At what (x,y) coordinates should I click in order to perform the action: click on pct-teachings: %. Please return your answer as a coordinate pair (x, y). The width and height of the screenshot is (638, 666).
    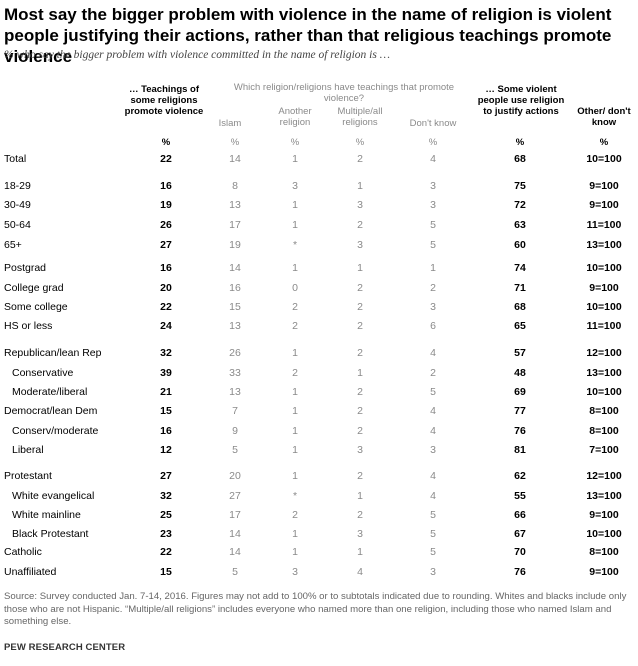
    Looking at the image, I should click on (166, 142).